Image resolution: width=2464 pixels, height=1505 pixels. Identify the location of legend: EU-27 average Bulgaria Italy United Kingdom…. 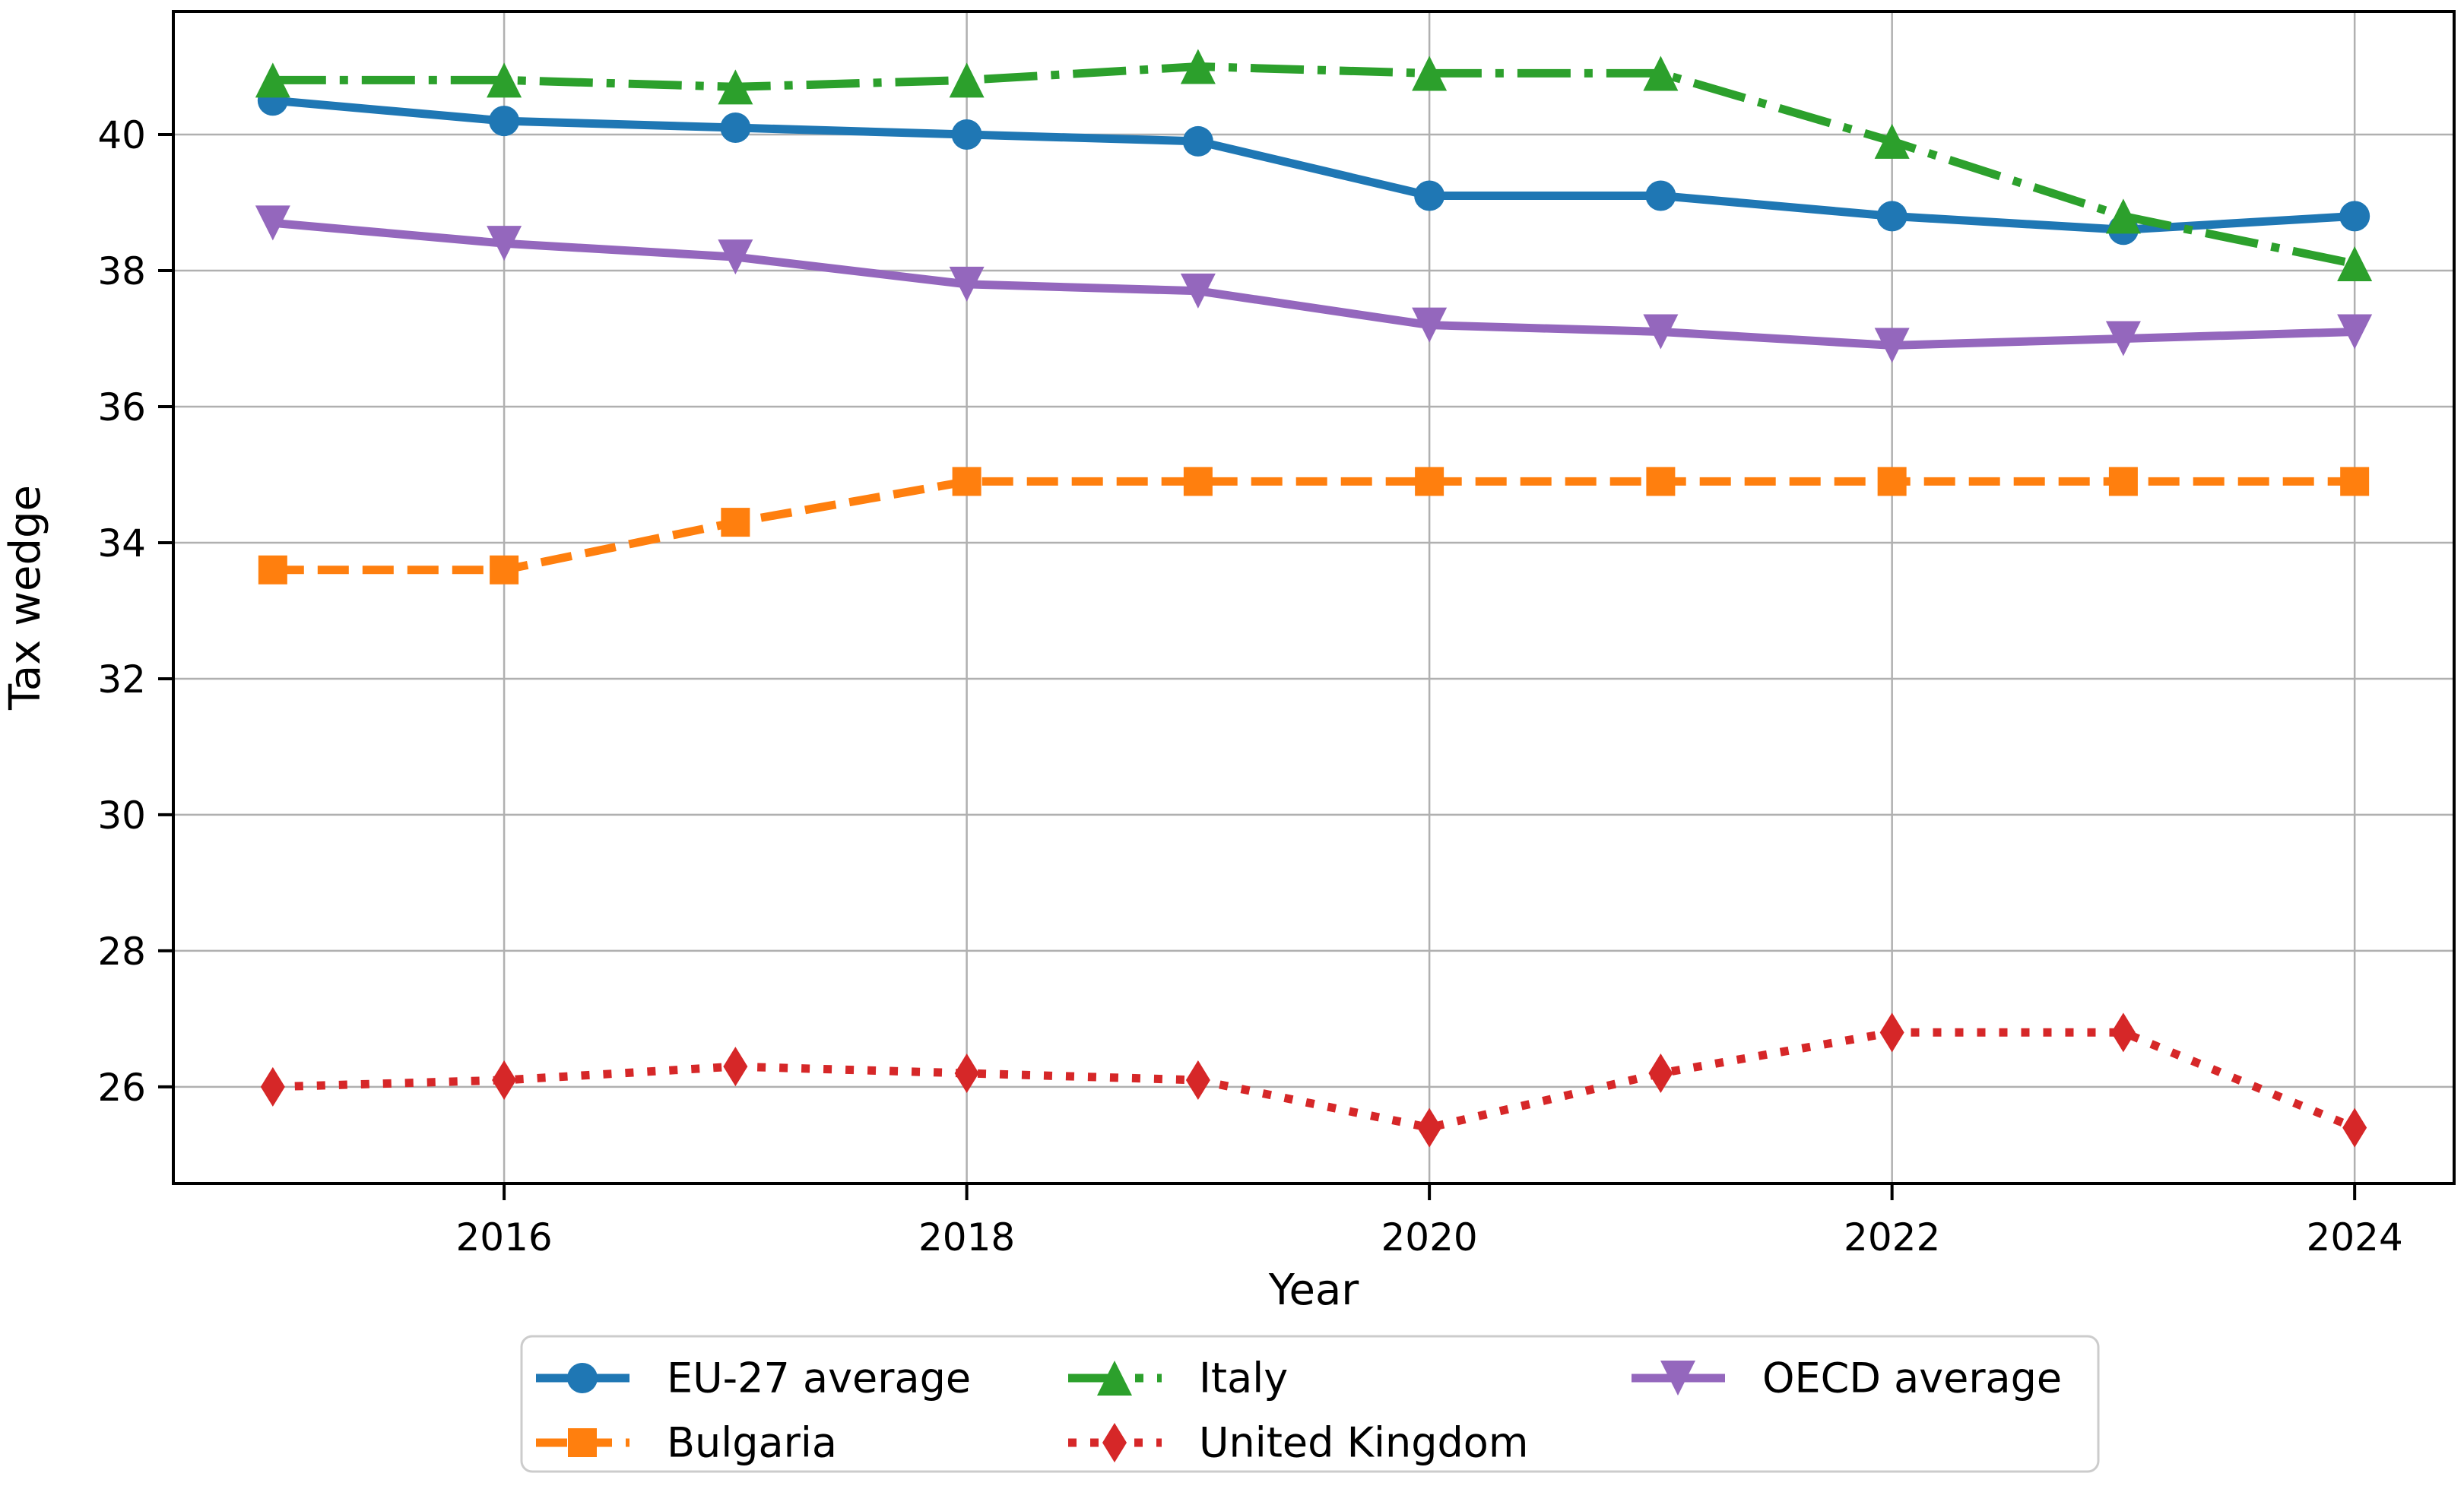
(1310, 1404).